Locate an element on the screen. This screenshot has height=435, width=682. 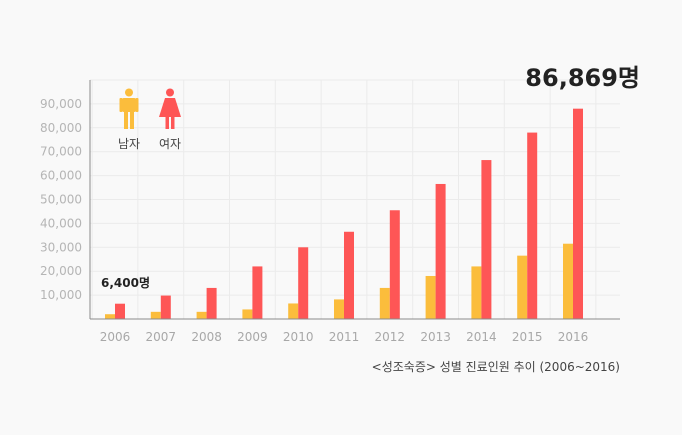
x-tick-label: 2013 is located at coordinates (435, 337).